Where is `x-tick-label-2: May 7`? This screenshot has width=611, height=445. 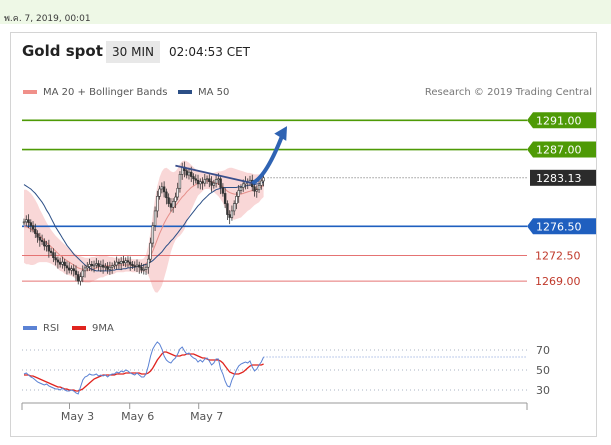 x-tick-label-2: May 7 is located at coordinates (206, 416).